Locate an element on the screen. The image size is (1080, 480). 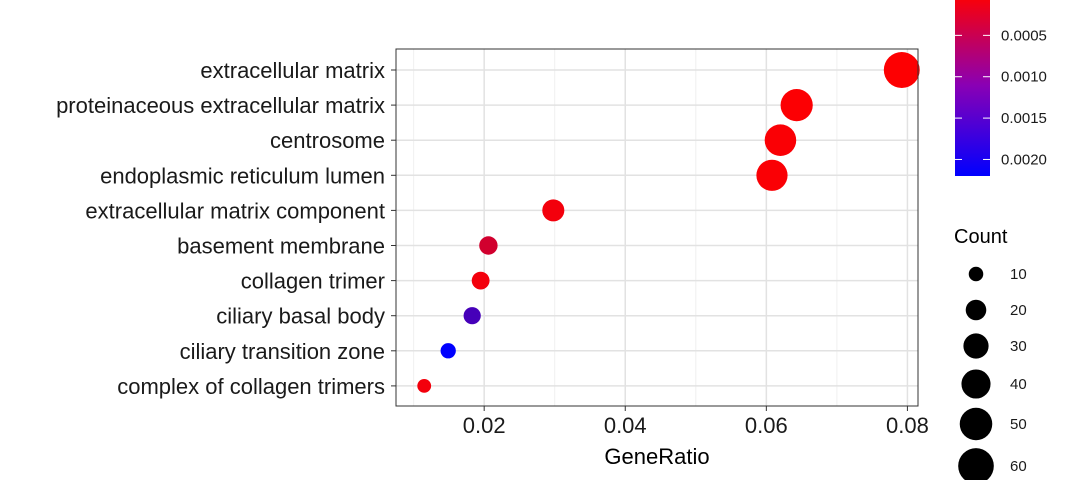
size-legend-label: 20 is located at coordinates (1018, 310).